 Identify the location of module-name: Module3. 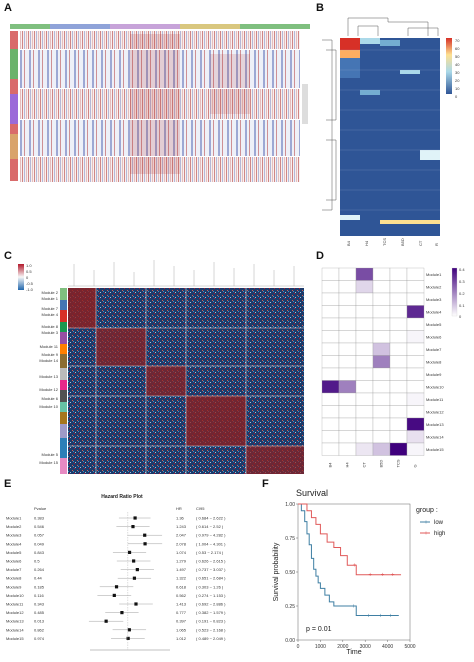
(14, 535).